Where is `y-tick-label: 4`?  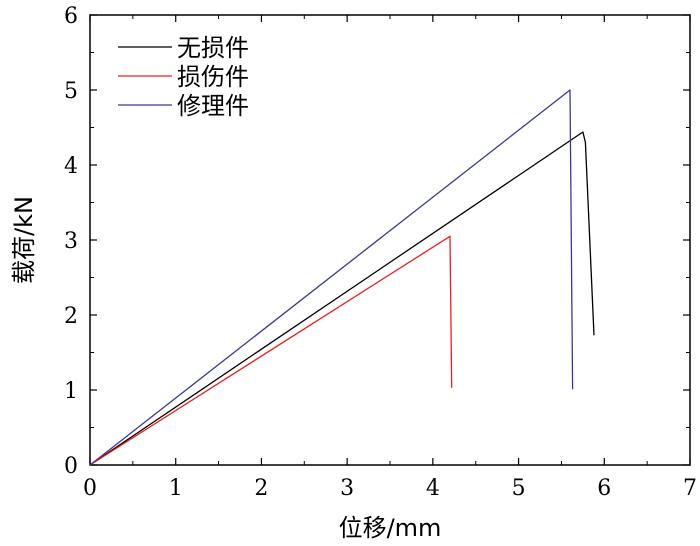
y-tick-label: 4 is located at coordinates (71, 166).